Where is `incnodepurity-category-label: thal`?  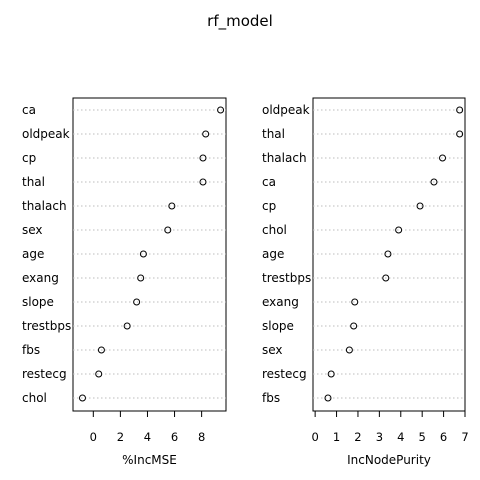 incnodepurity-category-label: thal is located at coordinates (273, 134).